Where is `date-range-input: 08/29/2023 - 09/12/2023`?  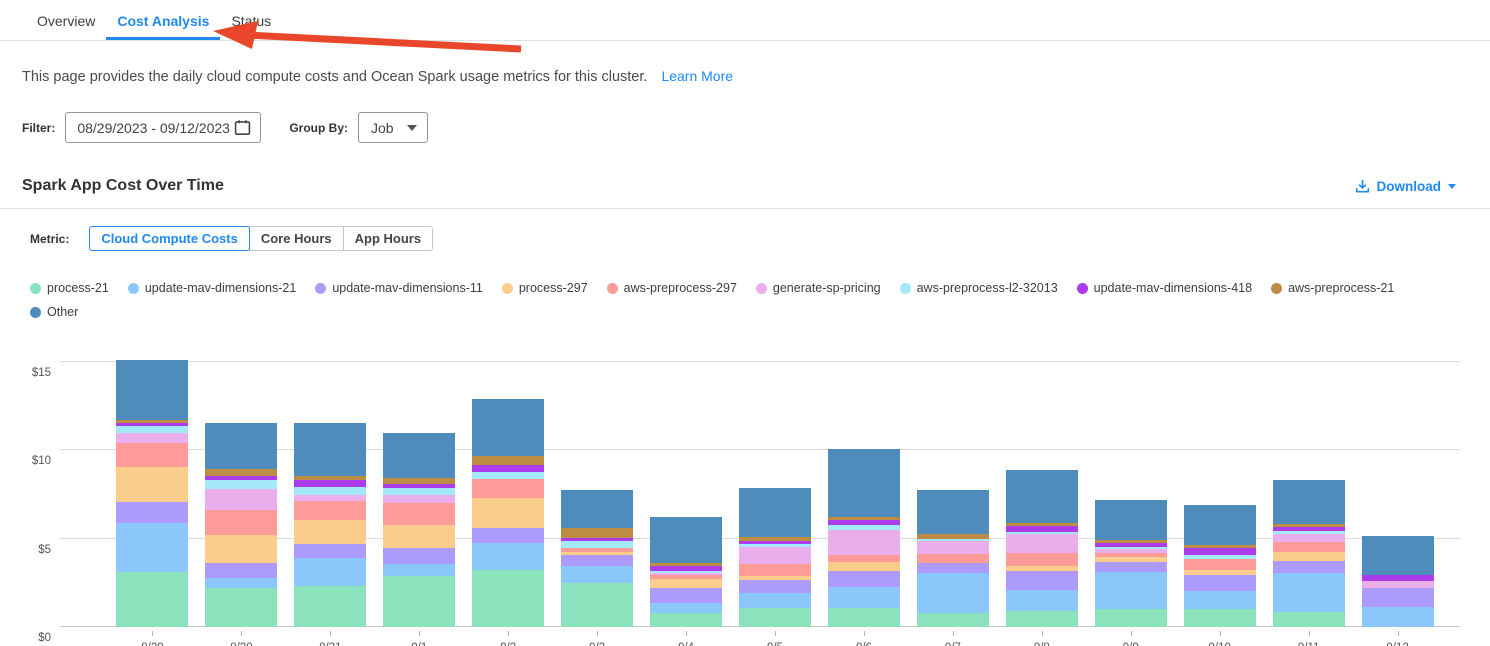
date-range-input: 08/29/2023 - 09/12/2023 is located at coordinates (163, 127).